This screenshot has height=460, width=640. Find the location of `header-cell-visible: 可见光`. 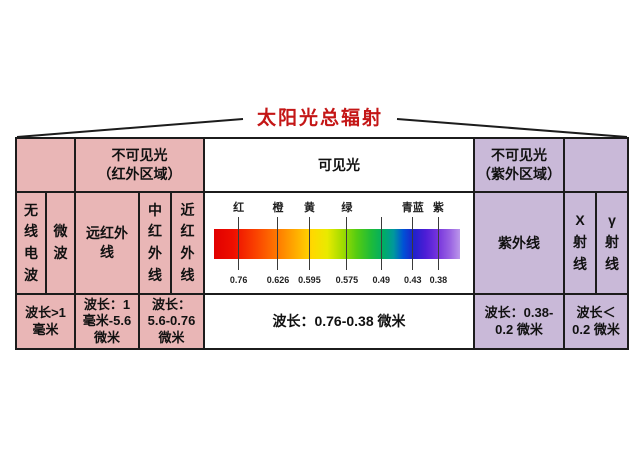

header-cell-visible: 可见光 is located at coordinates (339, 165).